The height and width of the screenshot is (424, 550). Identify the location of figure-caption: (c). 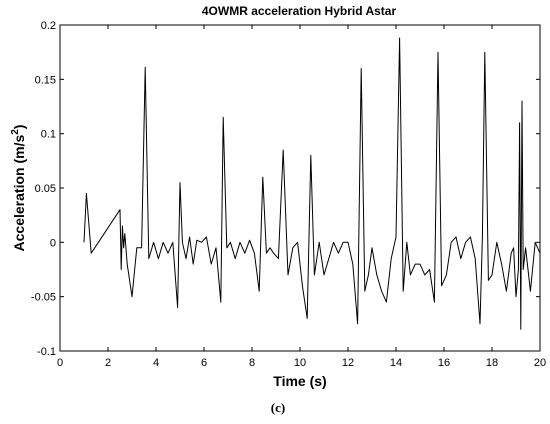
(278, 407).